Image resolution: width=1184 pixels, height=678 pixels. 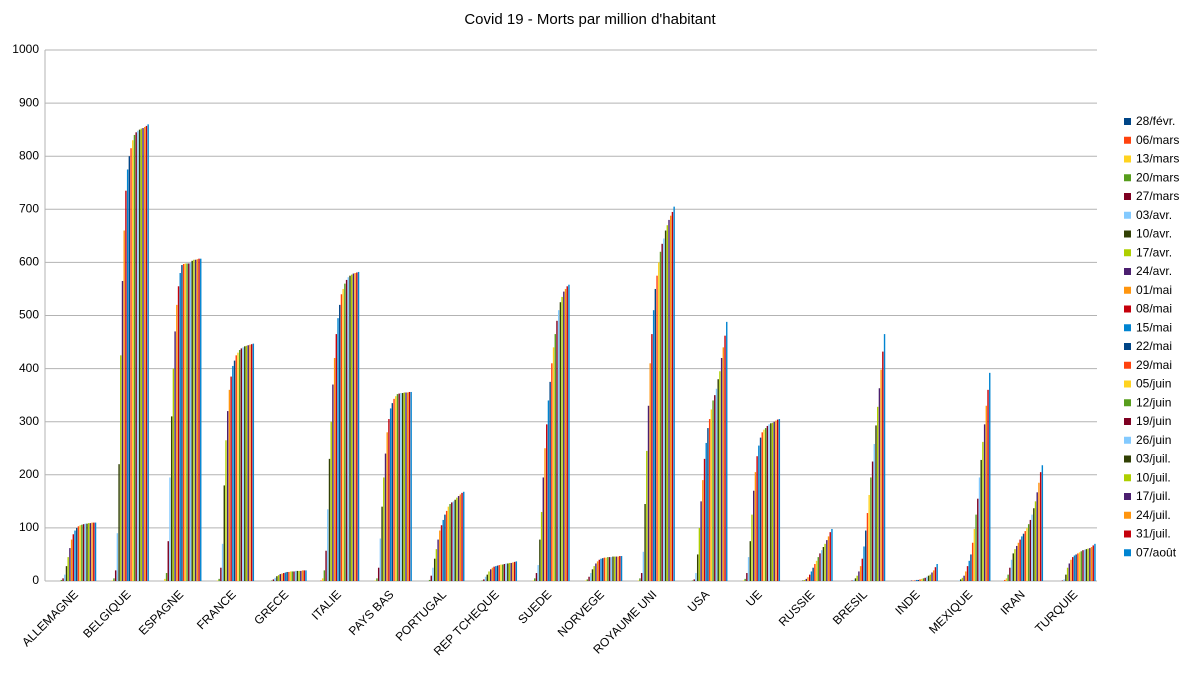 What do you see at coordinates (1056, 611) in the screenshot?
I see `x-tick-label: TURQUIE` at bounding box center [1056, 611].